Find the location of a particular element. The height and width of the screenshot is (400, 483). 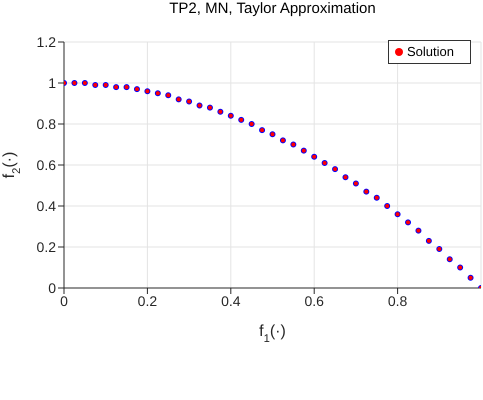

y-tick-label: 0.8 is located at coordinates (46, 124).